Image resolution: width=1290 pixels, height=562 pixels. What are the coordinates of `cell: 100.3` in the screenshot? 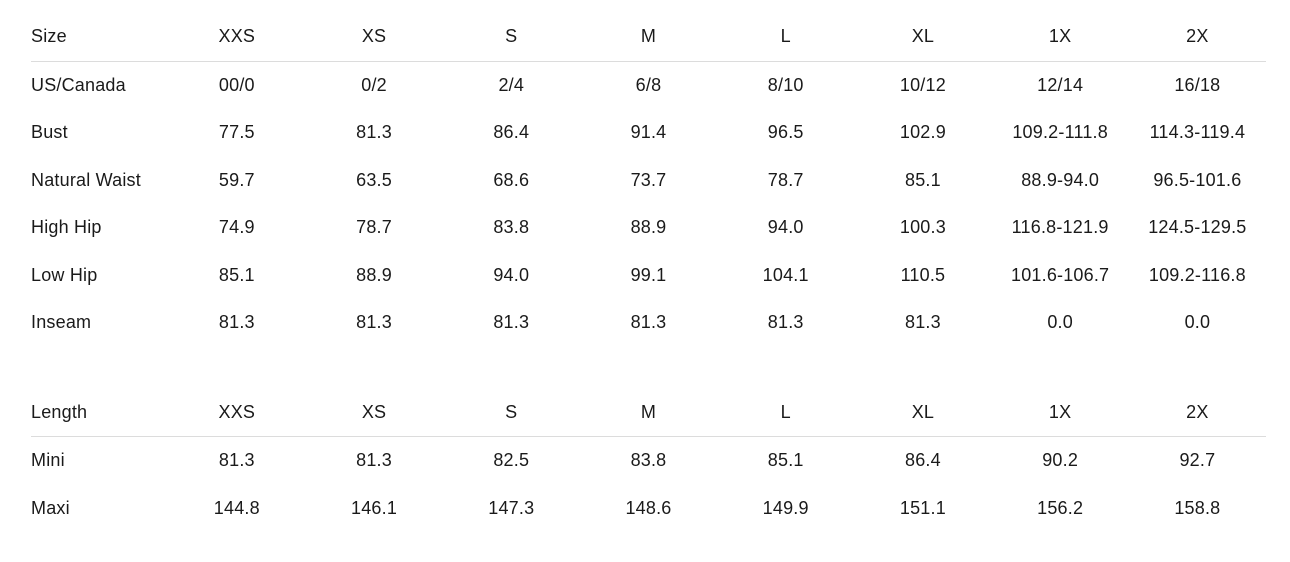 It's located at (922, 227).